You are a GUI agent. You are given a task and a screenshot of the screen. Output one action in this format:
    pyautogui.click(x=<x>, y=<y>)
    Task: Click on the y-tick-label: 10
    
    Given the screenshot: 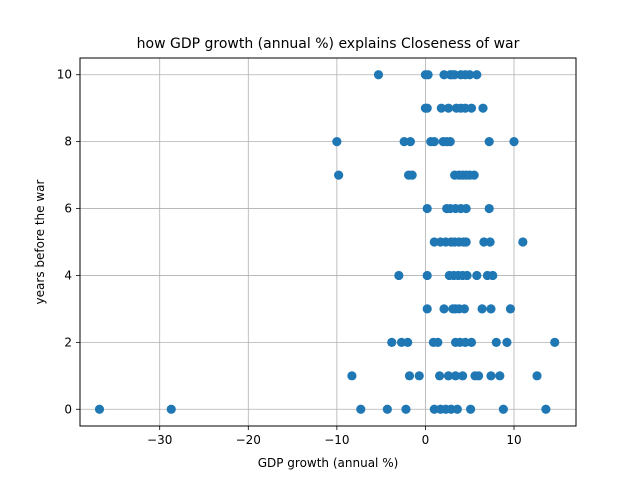 What is the action you would take?
    pyautogui.click(x=64, y=75)
    